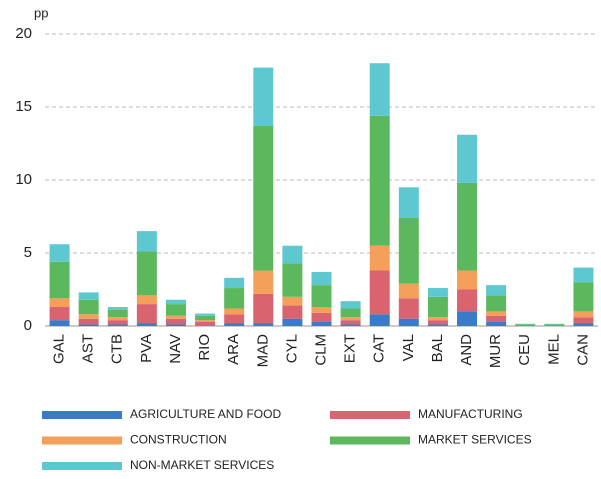  What do you see at coordinates (553, 349) in the screenshot?
I see `x-tick-label: MEL` at bounding box center [553, 349].